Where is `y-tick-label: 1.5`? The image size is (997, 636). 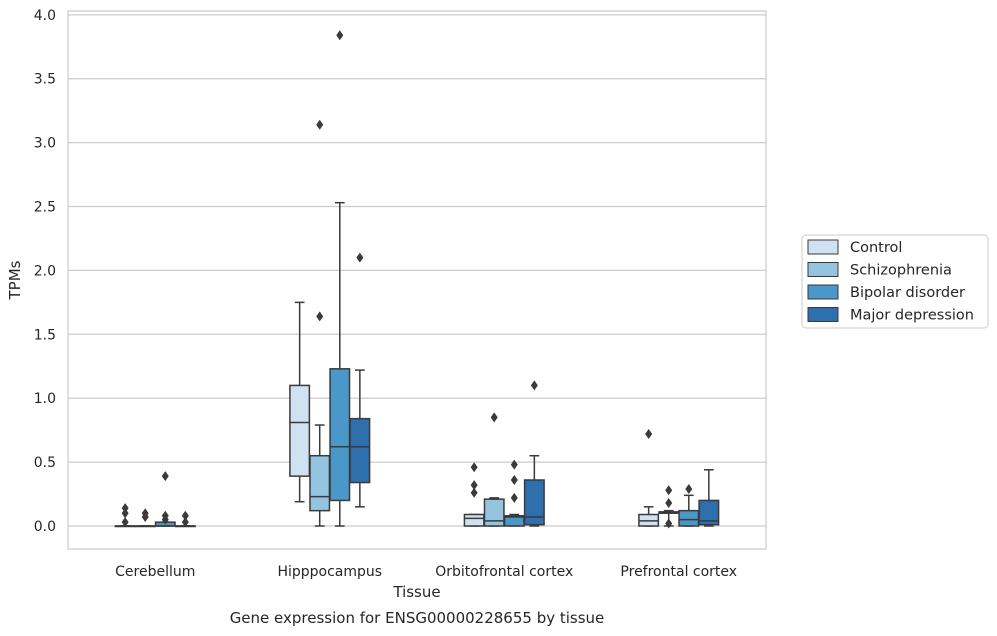
y-tick-label: 1.5 is located at coordinates (45, 335).